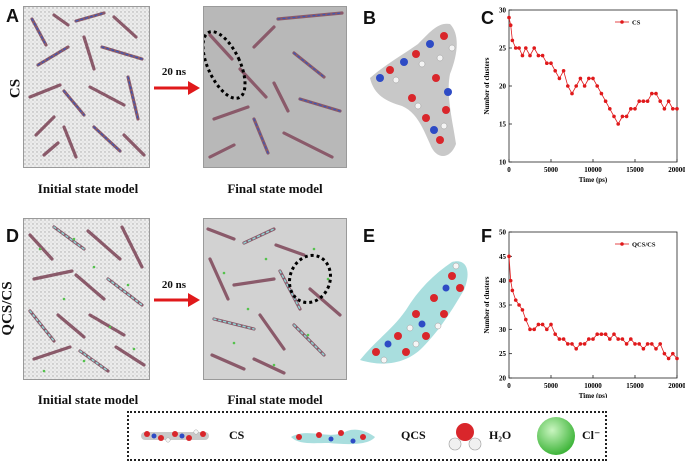 This screenshot has width=685, height=462. Describe the element at coordinates (465, 437) in the screenshot. I see `legend-h2o-icon` at that location.